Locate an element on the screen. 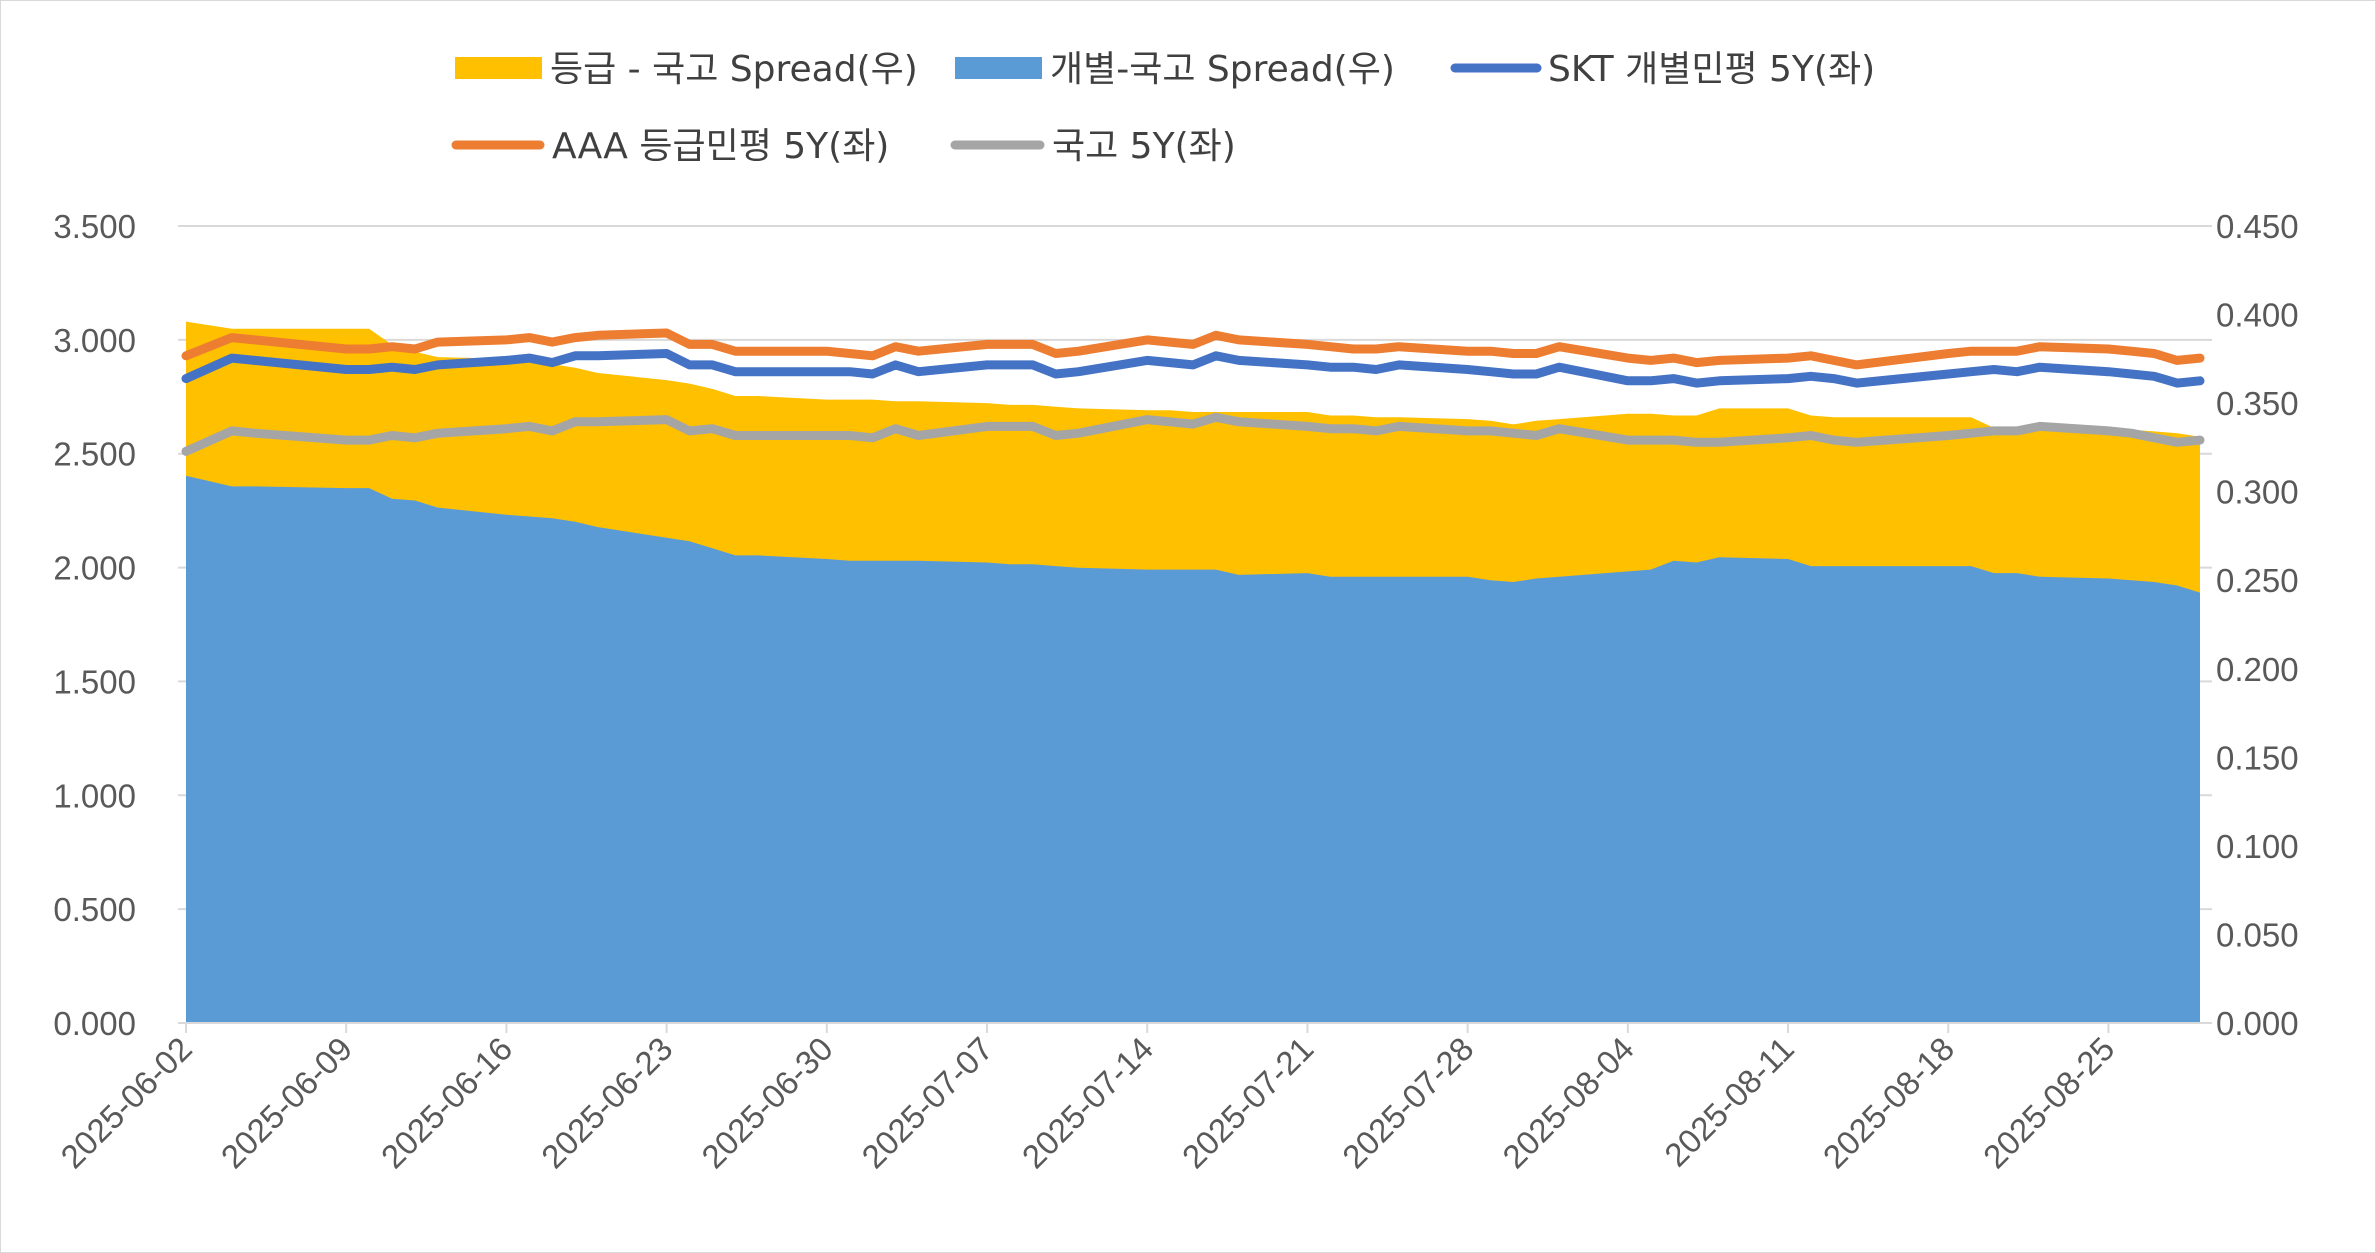 This screenshot has width=2376, height=1253. legend-item-gov: 국고 5Y(좌) is located at coordinates (1093, 146).